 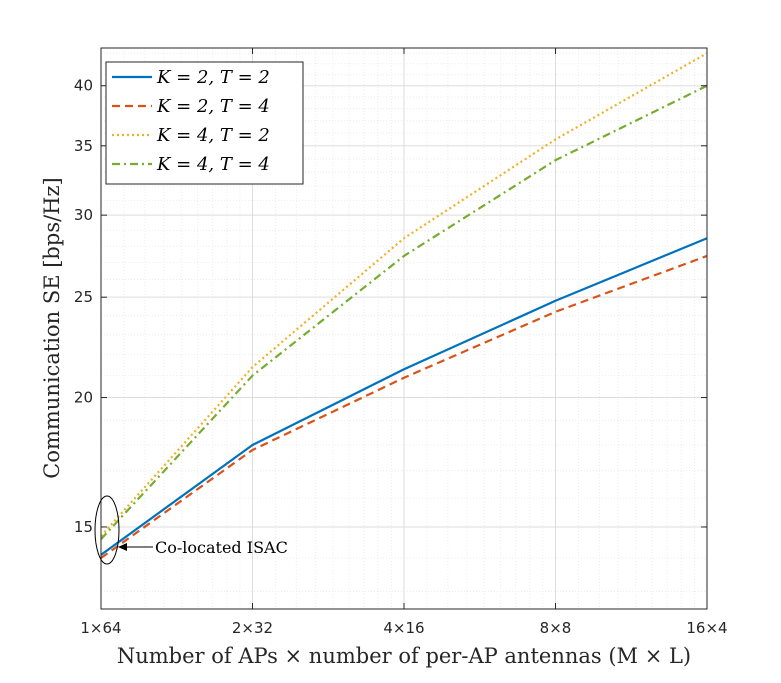 I want to click on y-tick-label: 35, so click(x=83, y=146).